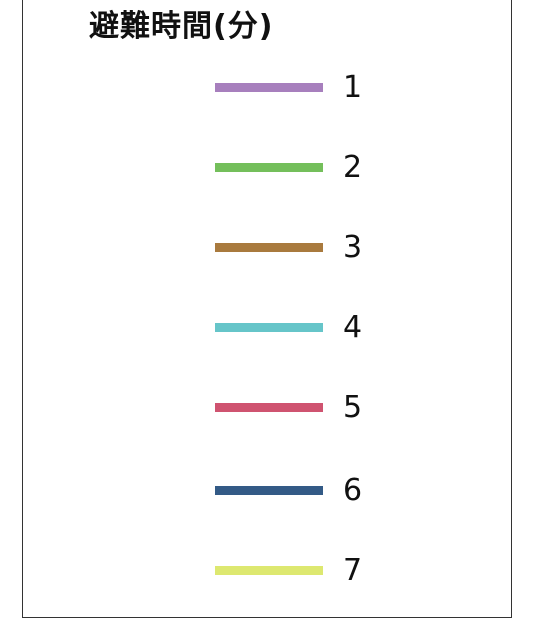 This screenshot has height=618, width=535. What do you see at coordinates (353, 490) in the screenshot?
I see `legend-label-6: 6` at bounding box center [353, 490].